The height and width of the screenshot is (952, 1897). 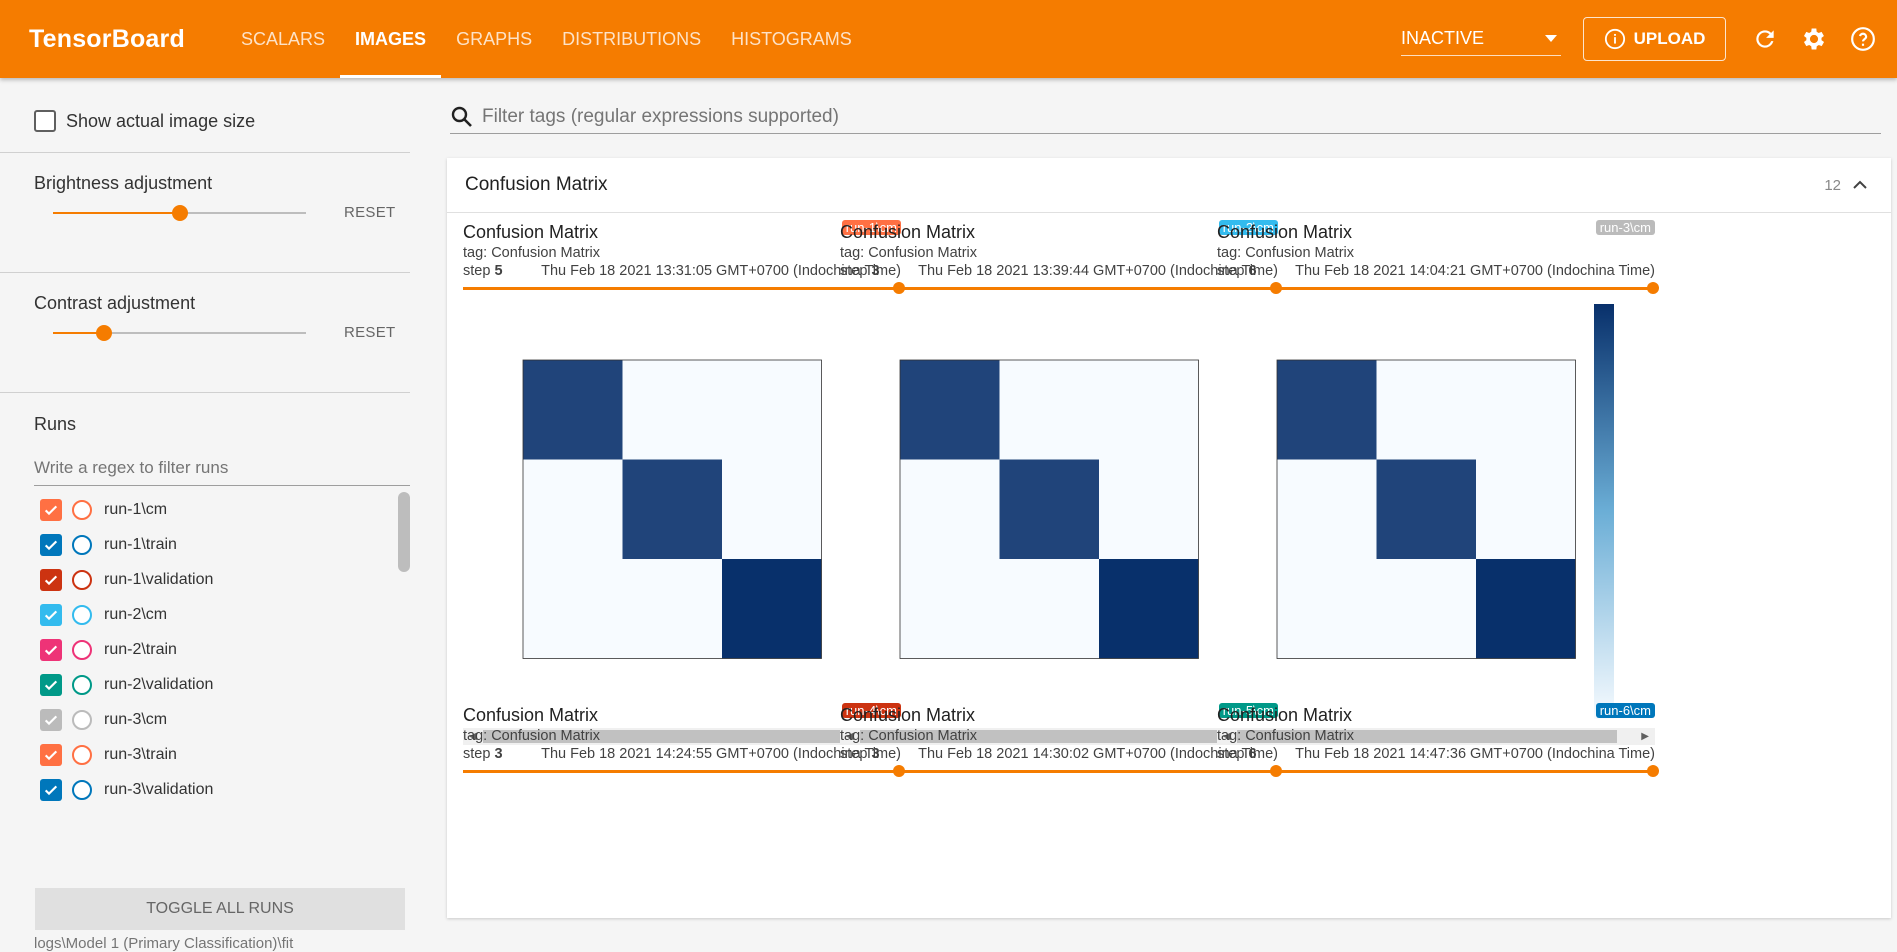 I want to click on pane-step-value: 6, so click(x=1252, y=754).